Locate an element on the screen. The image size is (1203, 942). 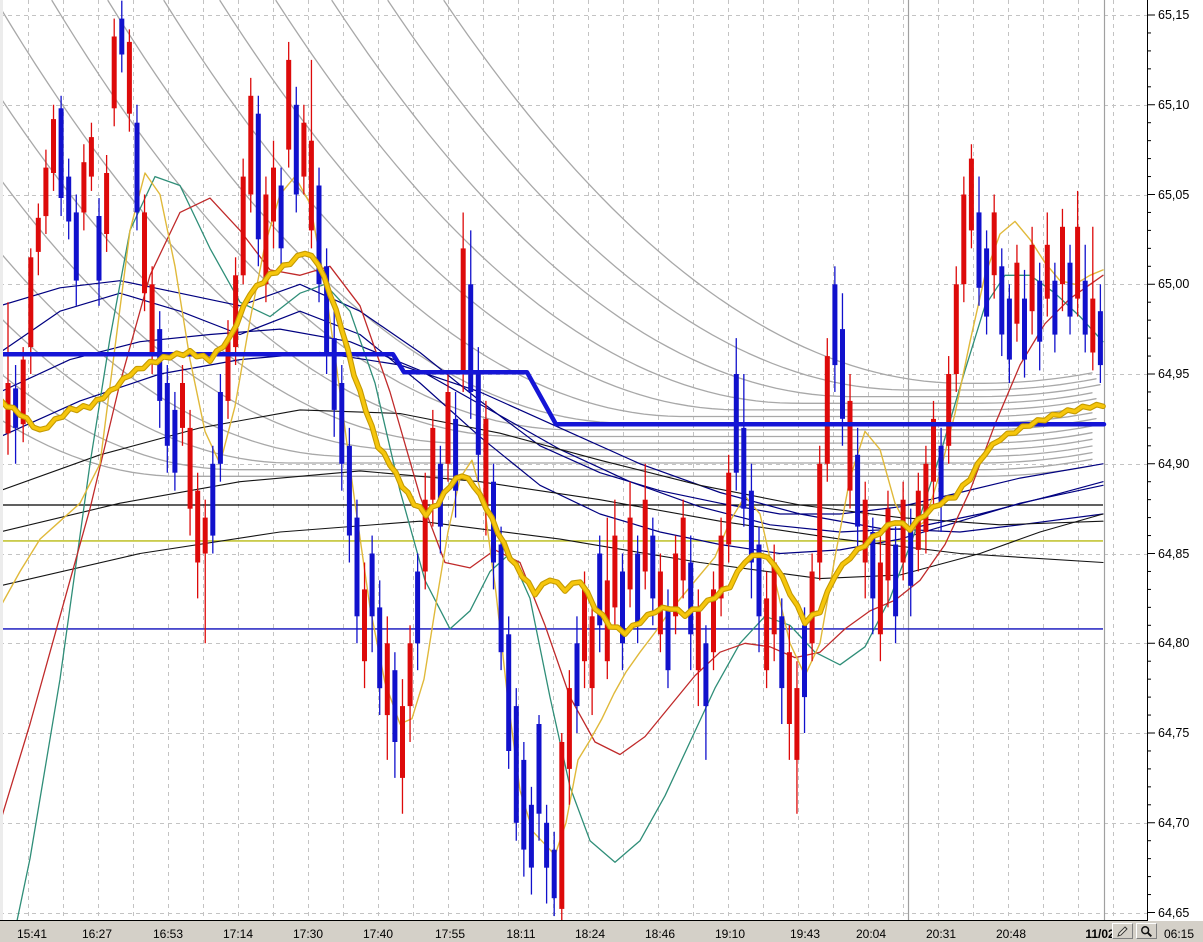
time-axis-label: 18:24 is located at coordinates (590, 934).